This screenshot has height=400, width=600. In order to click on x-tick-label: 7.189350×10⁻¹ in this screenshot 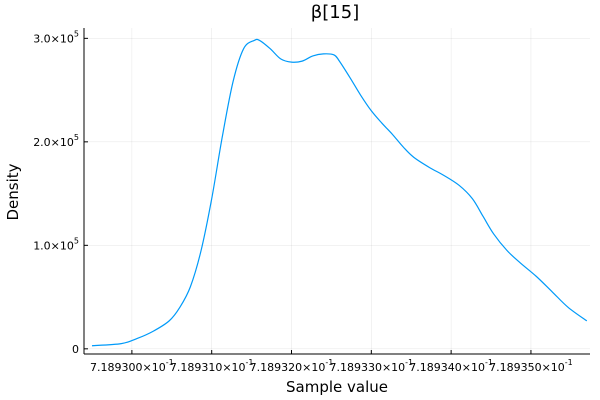, I will do `click(531, 366)`.